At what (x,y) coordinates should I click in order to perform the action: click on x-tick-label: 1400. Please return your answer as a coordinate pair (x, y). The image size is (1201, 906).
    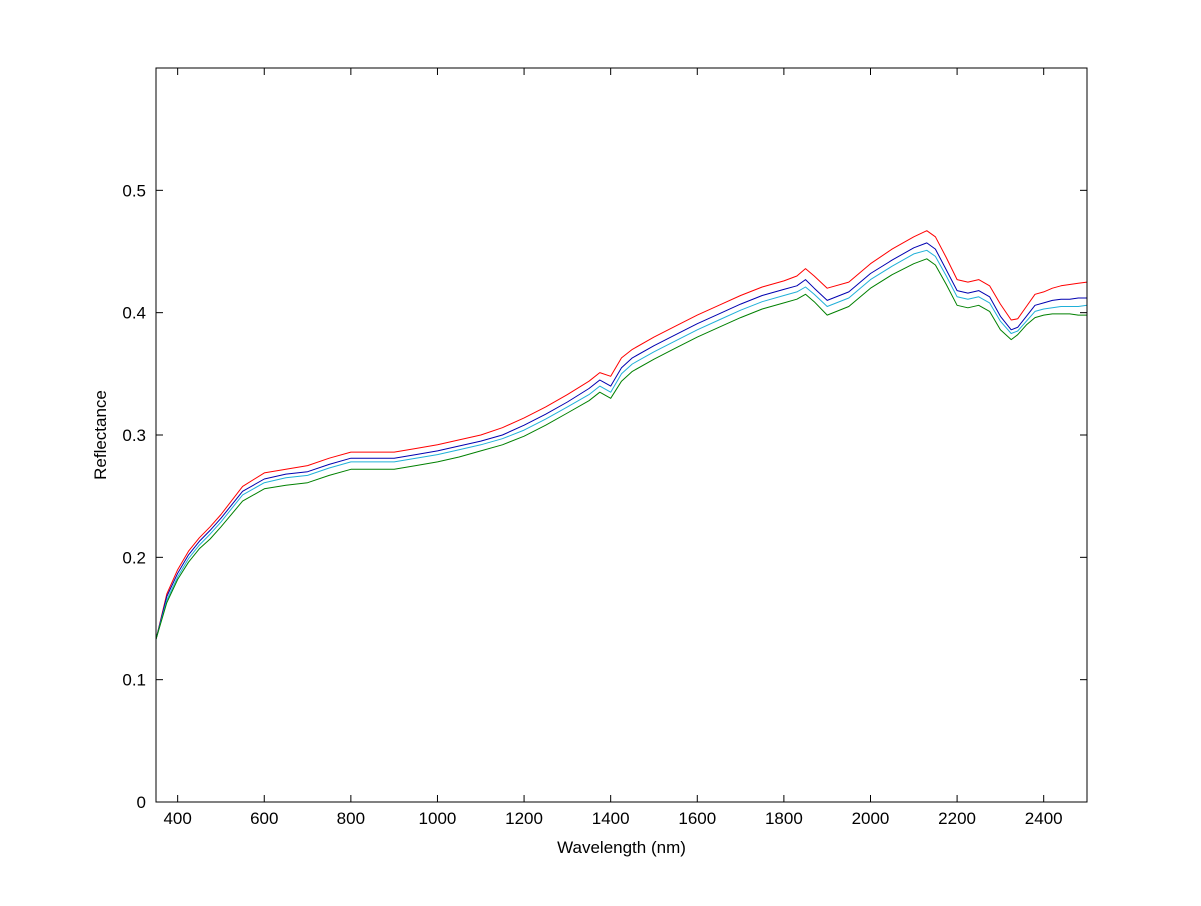
    Looking at the image, I should click on (611, 818).